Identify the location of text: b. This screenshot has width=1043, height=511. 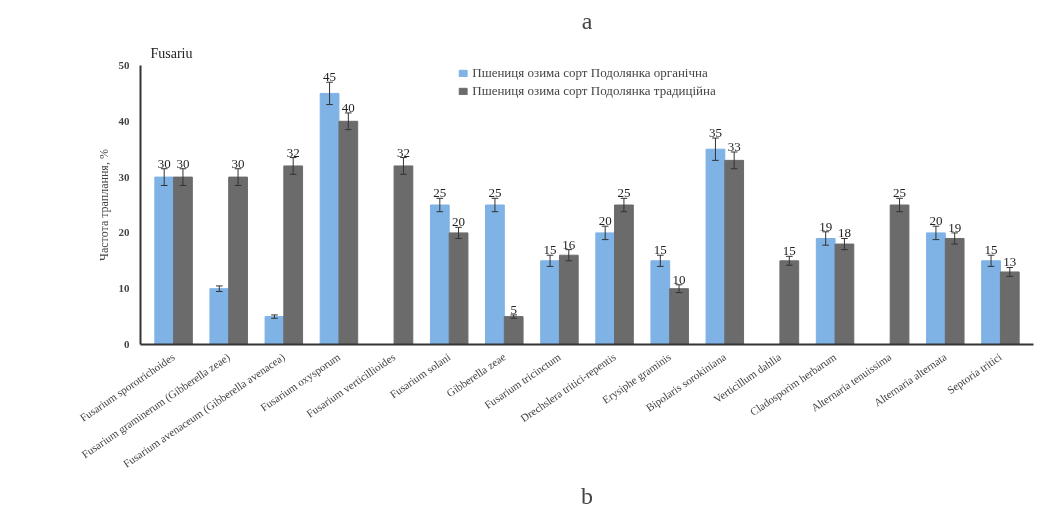
(587, 495).